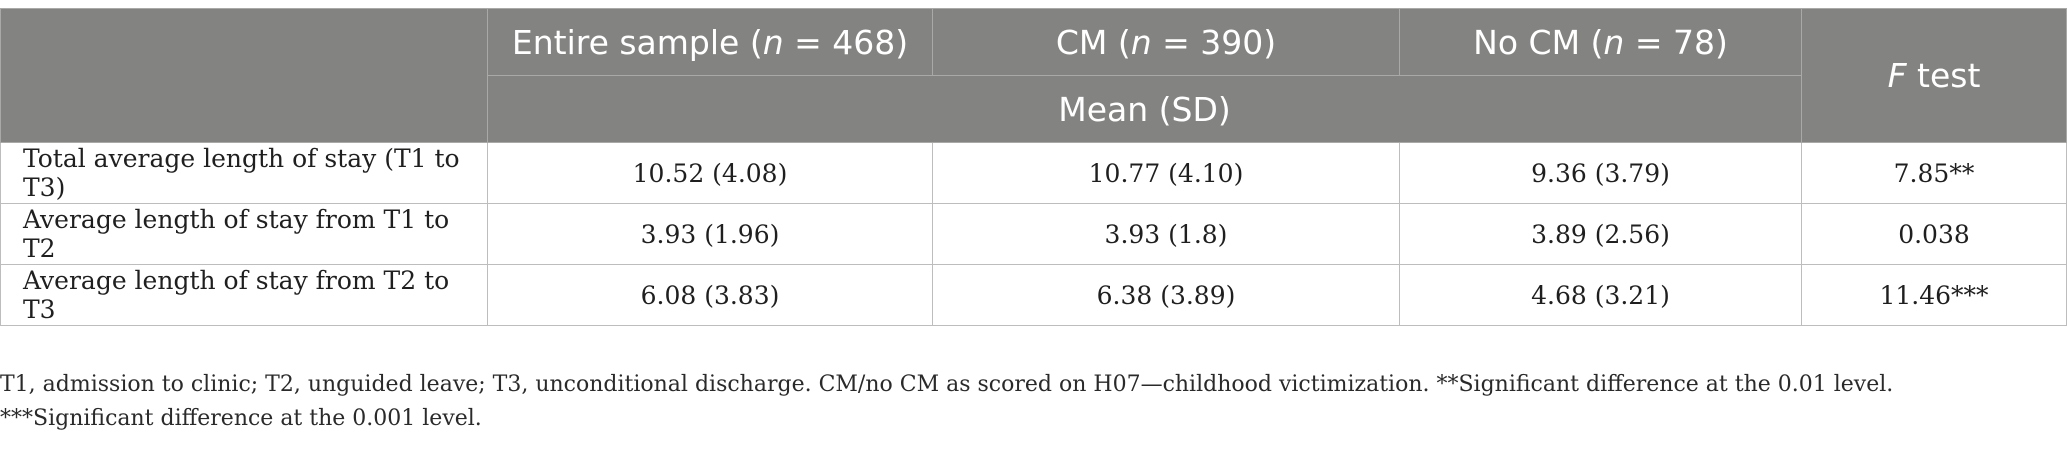 The image size is (2067, 450). What do you see at coordinates (1934, 295) in the screenshot?
I see `cell-f-test: 11.46***` at bounding box center [1934, 295].